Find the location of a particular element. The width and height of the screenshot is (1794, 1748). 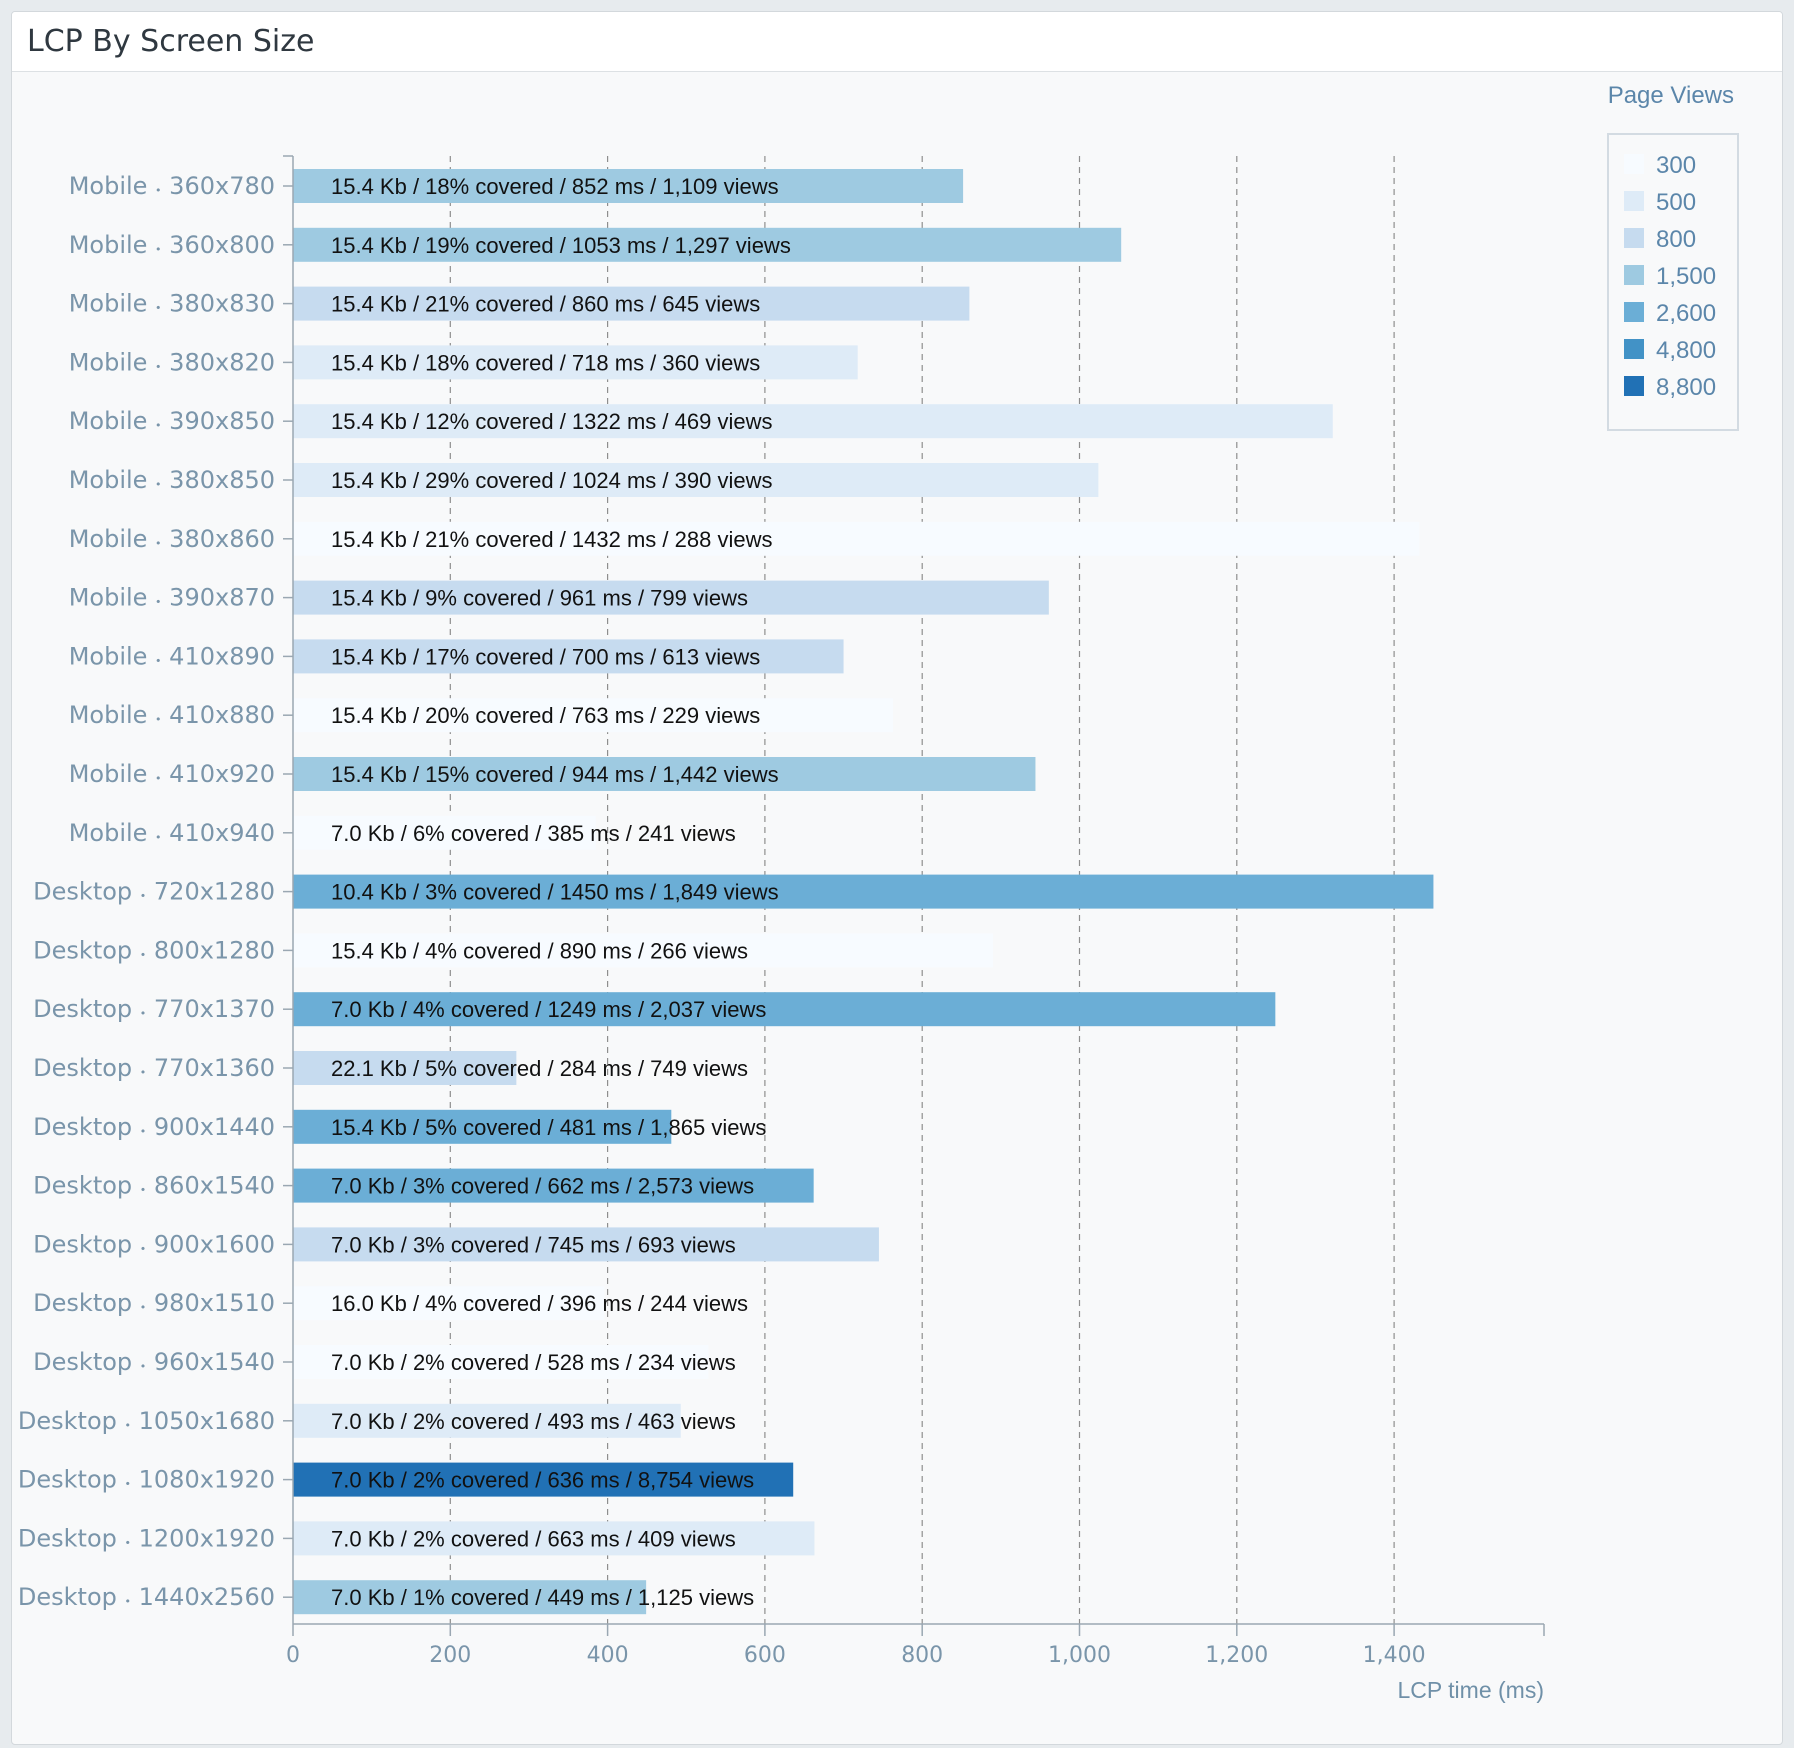

category-label: Mobile • 380x820 is located at coordinates (172, 362).